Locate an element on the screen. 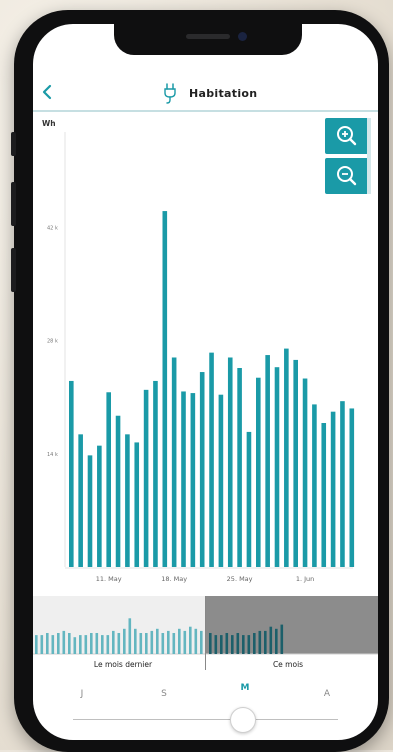 The height and width of the screenshot is (752, 393). y-tick-label: 28 k is located at coordinates (52, 342).